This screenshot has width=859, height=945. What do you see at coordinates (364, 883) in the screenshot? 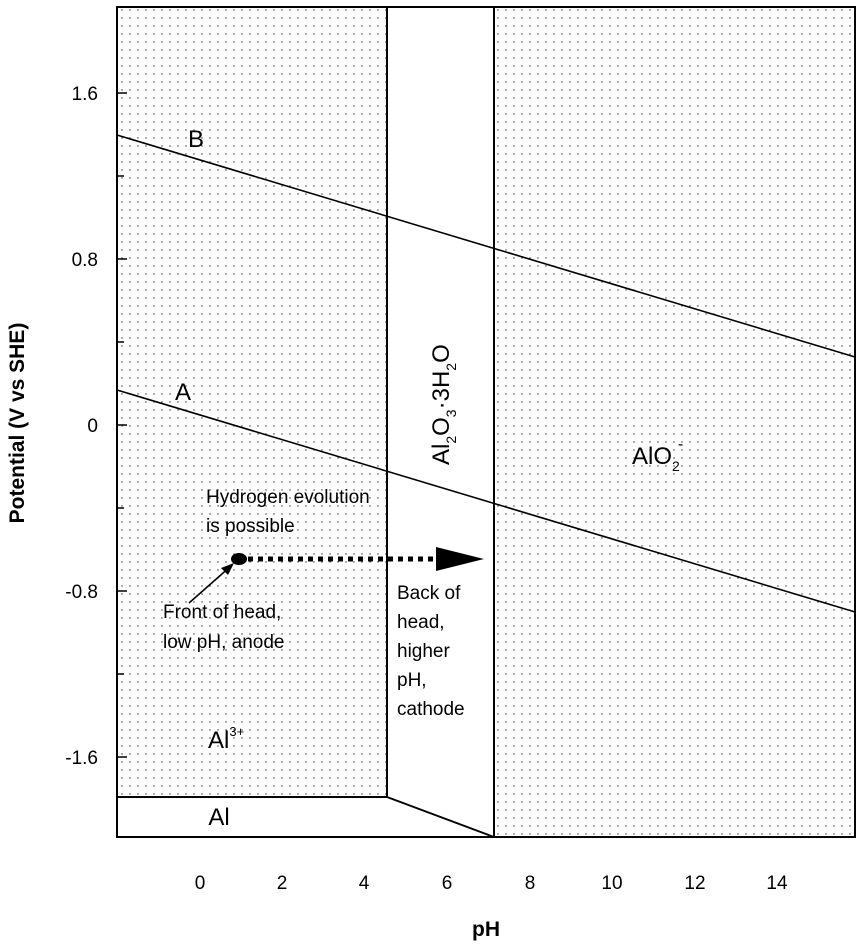
I see `x-tick-label: 4` at bounding box center [364, 883].